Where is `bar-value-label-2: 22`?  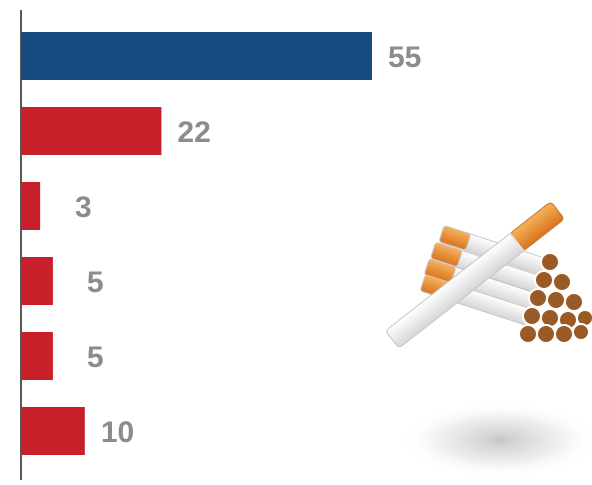
bar-value-label-2: 22 is located at coordinates (193, 132).